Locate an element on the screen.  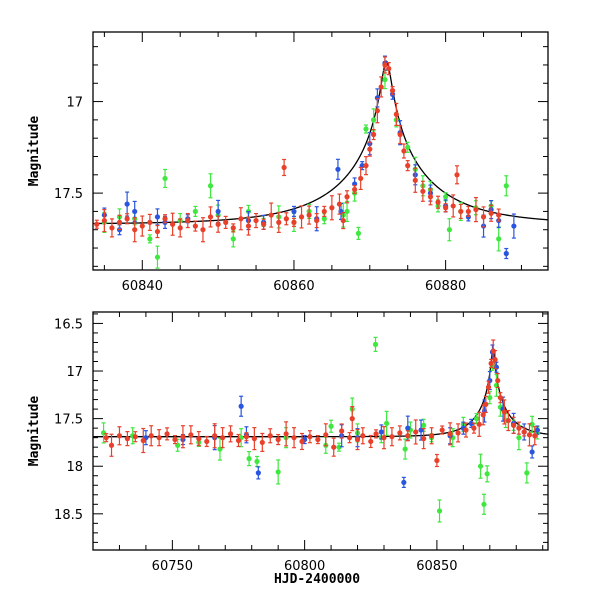
x-tick-label: 60840 is located at coordinates (142, 286).